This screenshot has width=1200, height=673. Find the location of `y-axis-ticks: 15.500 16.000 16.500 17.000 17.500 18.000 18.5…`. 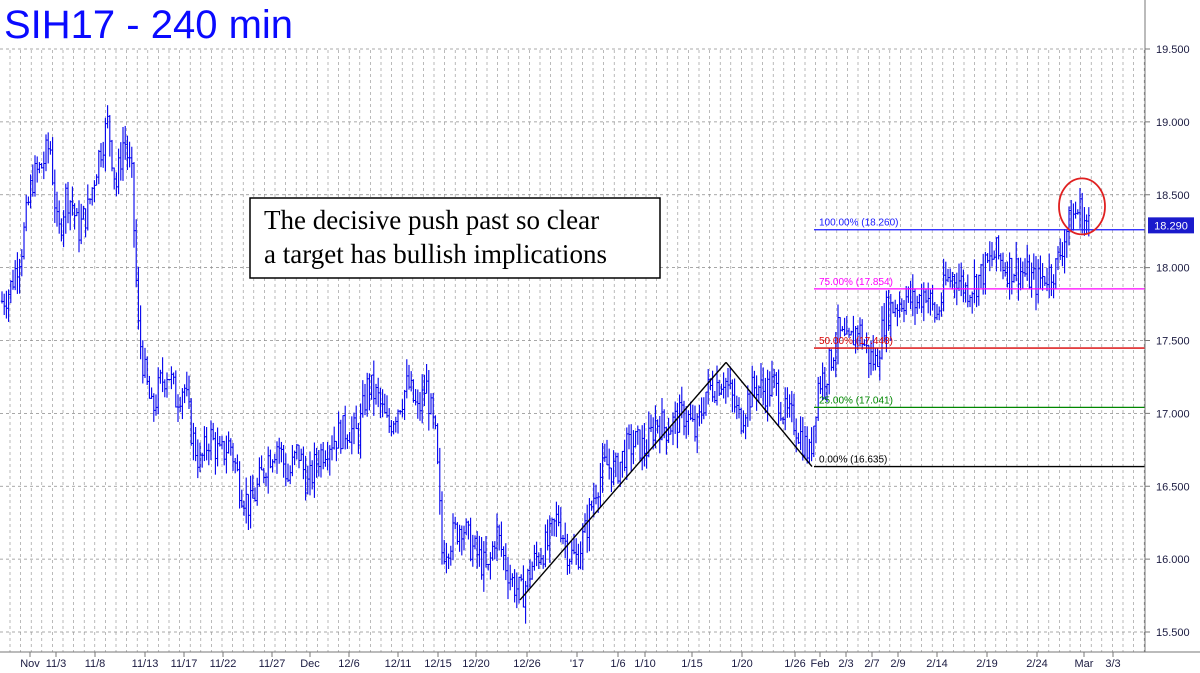

y-axis-ticks: 15.500 16.000 16.500 17.000 17.500 18.000 18.5… is located at coordinates (1167, 341).